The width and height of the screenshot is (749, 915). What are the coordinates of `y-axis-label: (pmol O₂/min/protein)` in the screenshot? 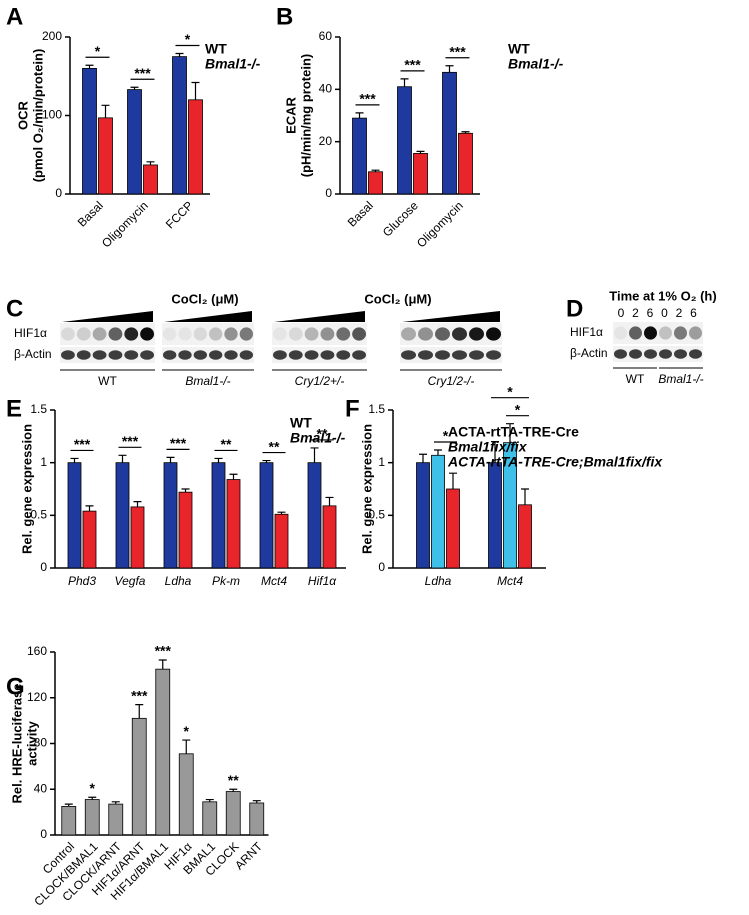 It's located at (37, 116).